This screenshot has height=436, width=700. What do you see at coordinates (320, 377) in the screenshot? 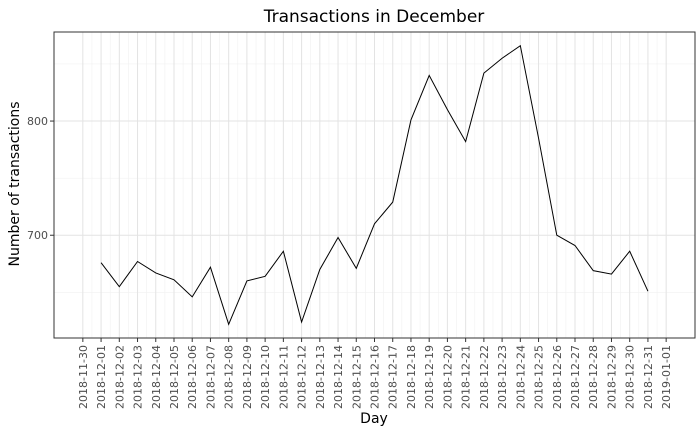
I see `x-tick-label: 2018-12-13` at bounding box center [320, 377].